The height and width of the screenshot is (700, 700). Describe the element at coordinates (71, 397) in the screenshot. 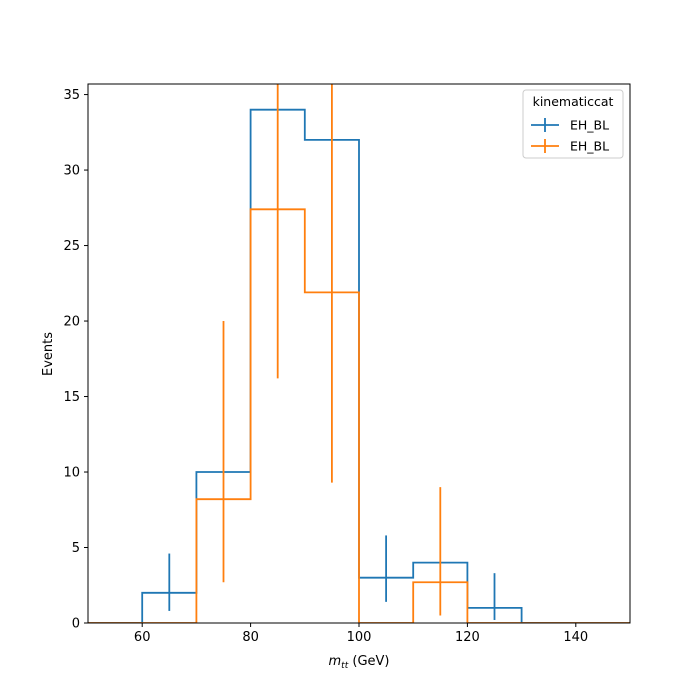

I see `y-tick-label: 15` at that location.